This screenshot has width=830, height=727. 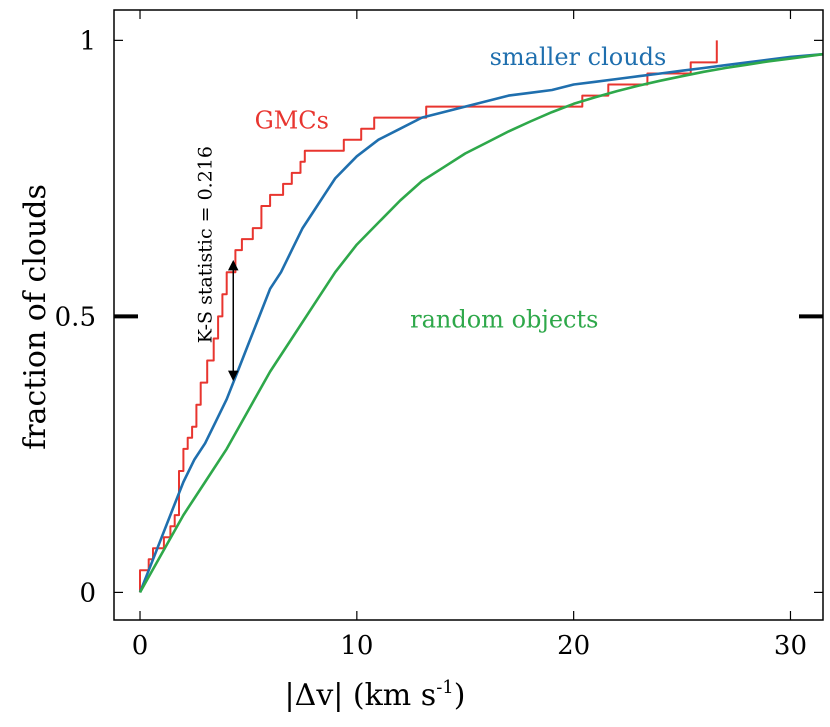 I want to click on y-tick-label-1: 0.5, so click(x=75, y=317).